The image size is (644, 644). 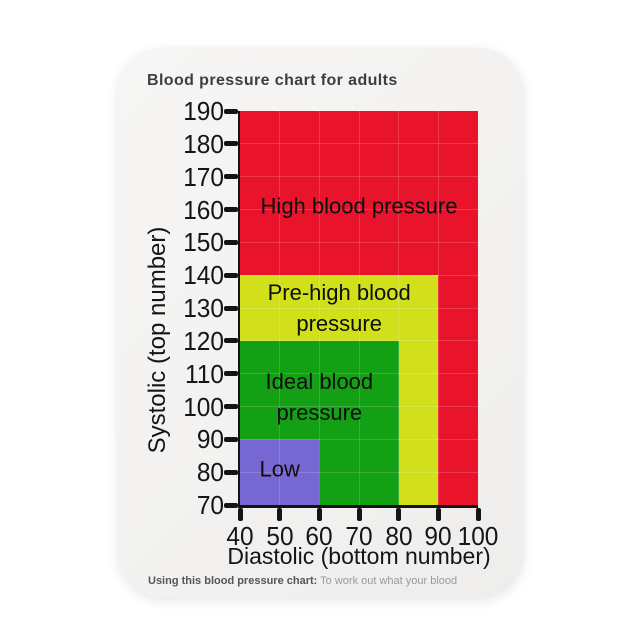 What do you see at coordinates (203, 143) in the screenshot?
I see `y-tick-label: 180` at bounding box center [203, 143].